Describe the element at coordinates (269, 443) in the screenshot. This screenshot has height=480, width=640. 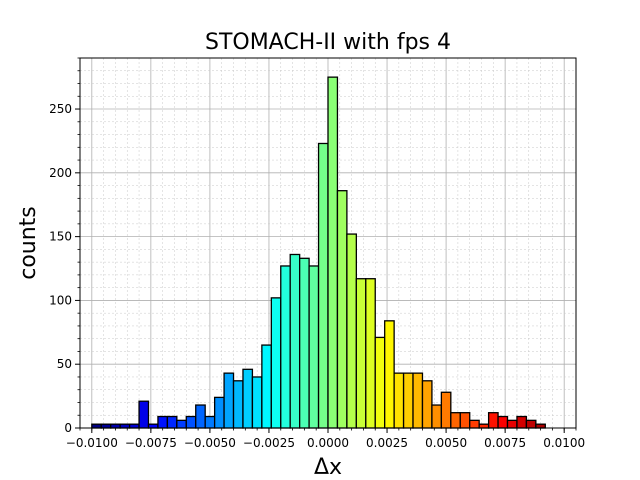
I see `x-tick-label: −0.0025` at that location.